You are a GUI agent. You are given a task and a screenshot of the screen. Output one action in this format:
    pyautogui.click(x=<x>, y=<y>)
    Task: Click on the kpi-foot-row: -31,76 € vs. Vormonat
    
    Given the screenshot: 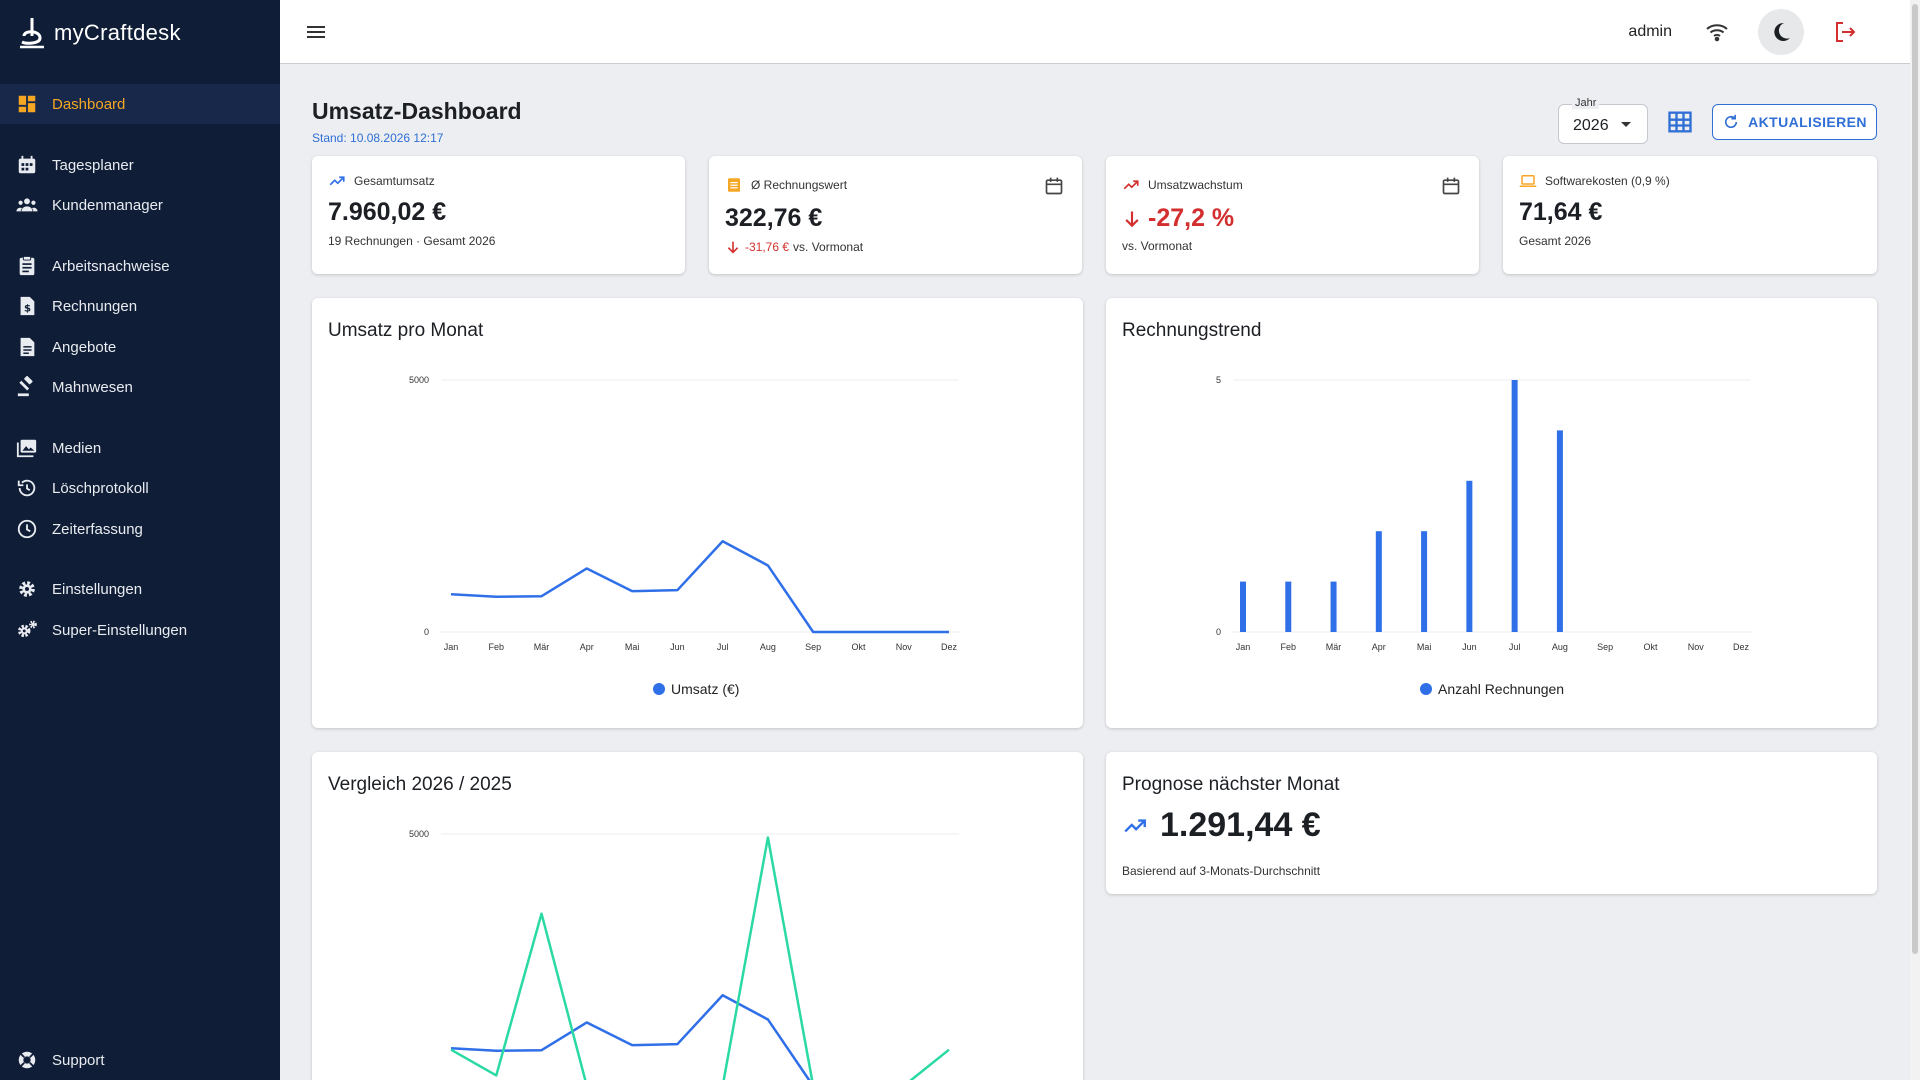 What is the action you would take?
    pyautogui.click(x=794, y=247)
    